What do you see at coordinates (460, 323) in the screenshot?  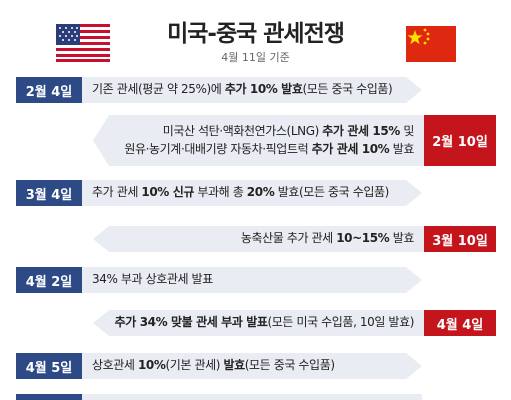 I see `event-date-cn: 4월 4일` at bounding box center [460, 323].